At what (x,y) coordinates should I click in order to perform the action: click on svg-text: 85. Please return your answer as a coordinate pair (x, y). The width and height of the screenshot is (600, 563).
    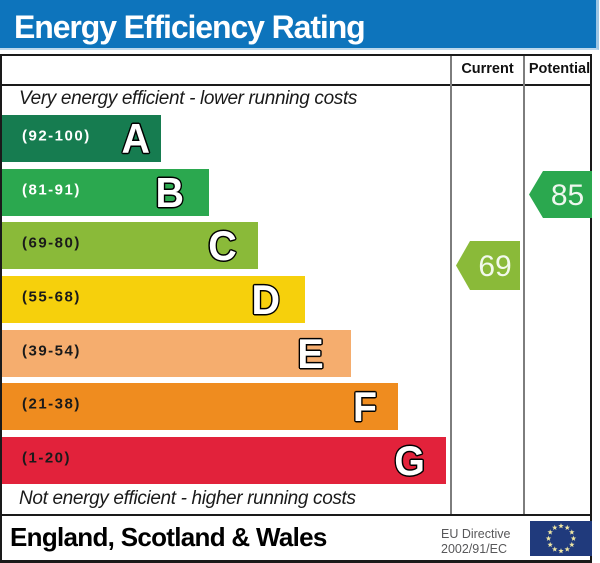
    Looking at the image, I should click on (567, 195).